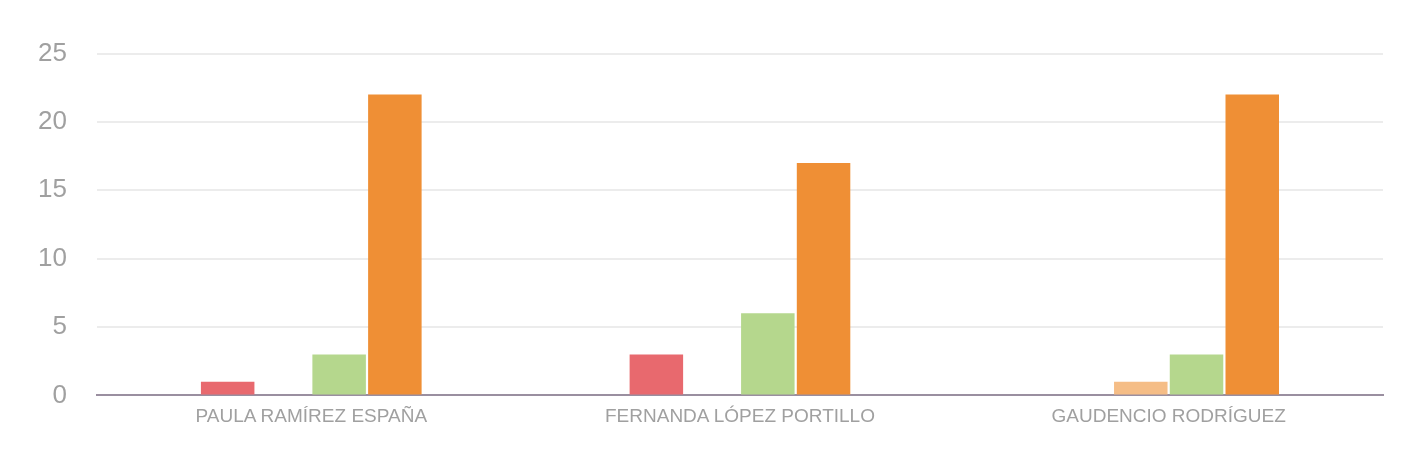 This screenshot has height=449, width=1405. Describe the element at coordinates (52, 120) in the screenshot. I see `y-tick-label: 20` at that location.